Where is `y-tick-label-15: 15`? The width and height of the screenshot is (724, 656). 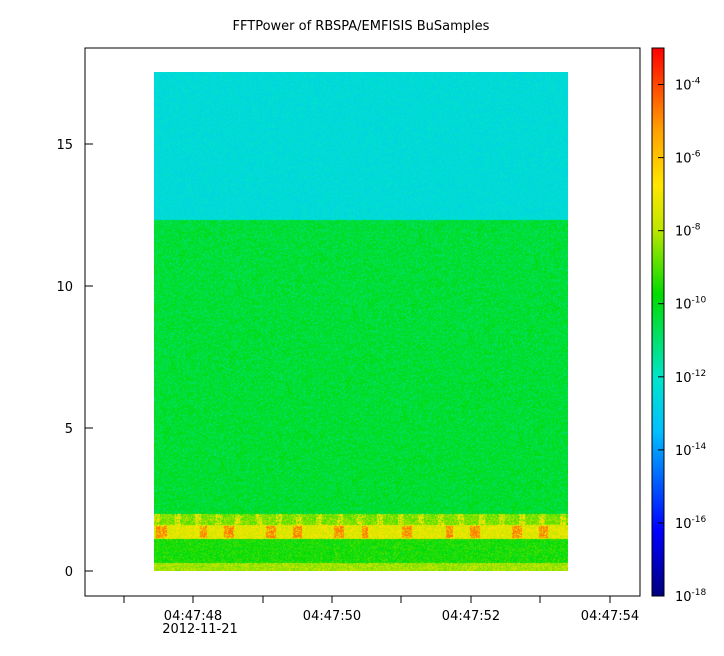 y-tick-label-15: 15 is located at coordinates (64, 145).